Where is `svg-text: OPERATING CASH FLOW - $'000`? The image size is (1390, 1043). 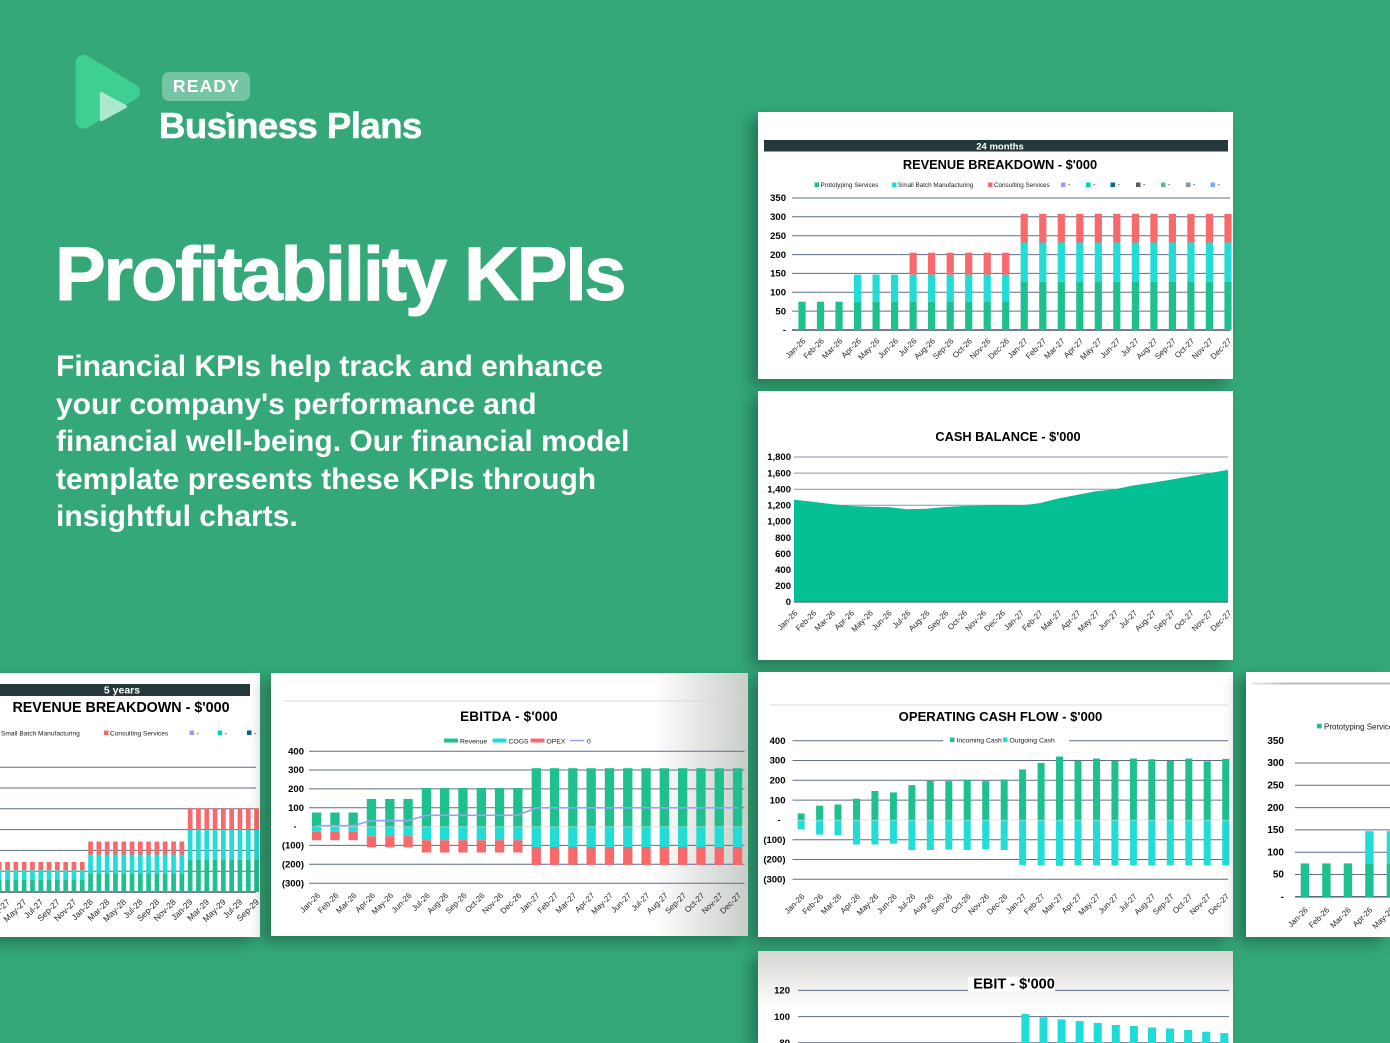
svg-text: OPERATING CASH FLOW - $'000 is located at coordinates (1001, 716).